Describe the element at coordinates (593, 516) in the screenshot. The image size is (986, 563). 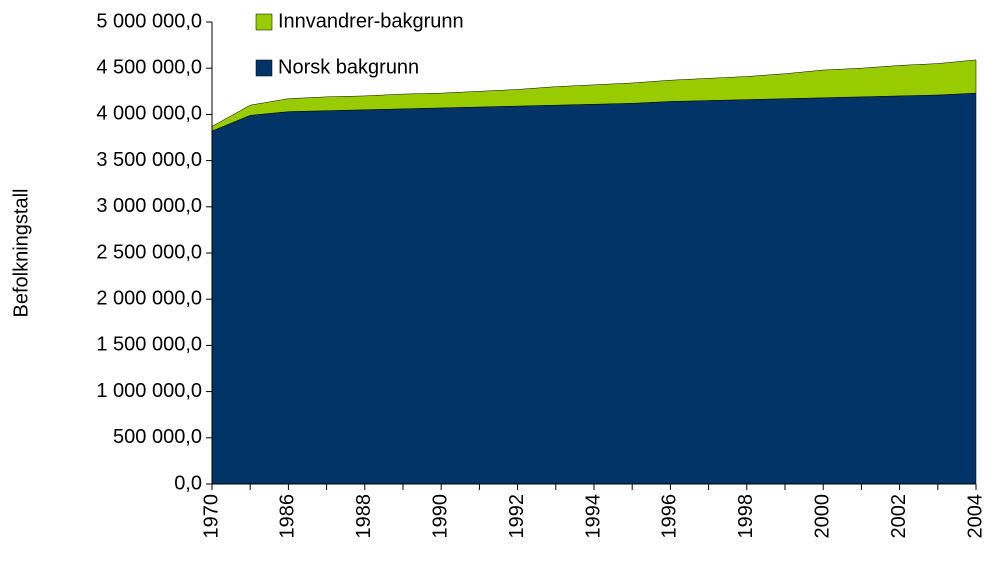
I see `x-tick-label: 1994` at that location.